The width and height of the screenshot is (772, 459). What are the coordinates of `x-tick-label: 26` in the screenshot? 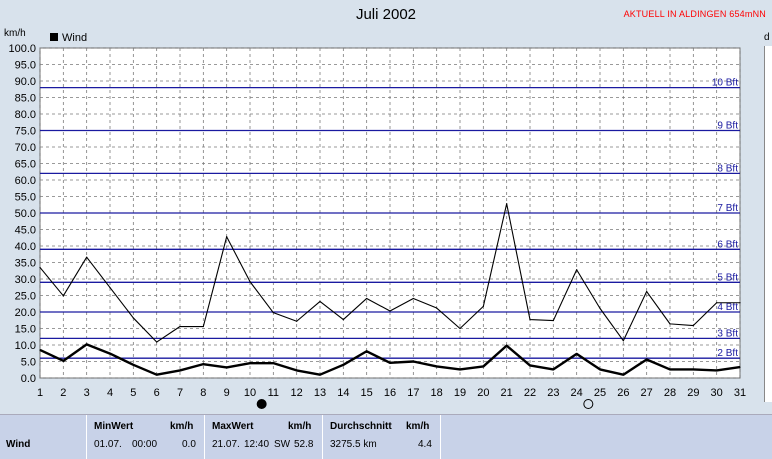 It's located at (623, 393).